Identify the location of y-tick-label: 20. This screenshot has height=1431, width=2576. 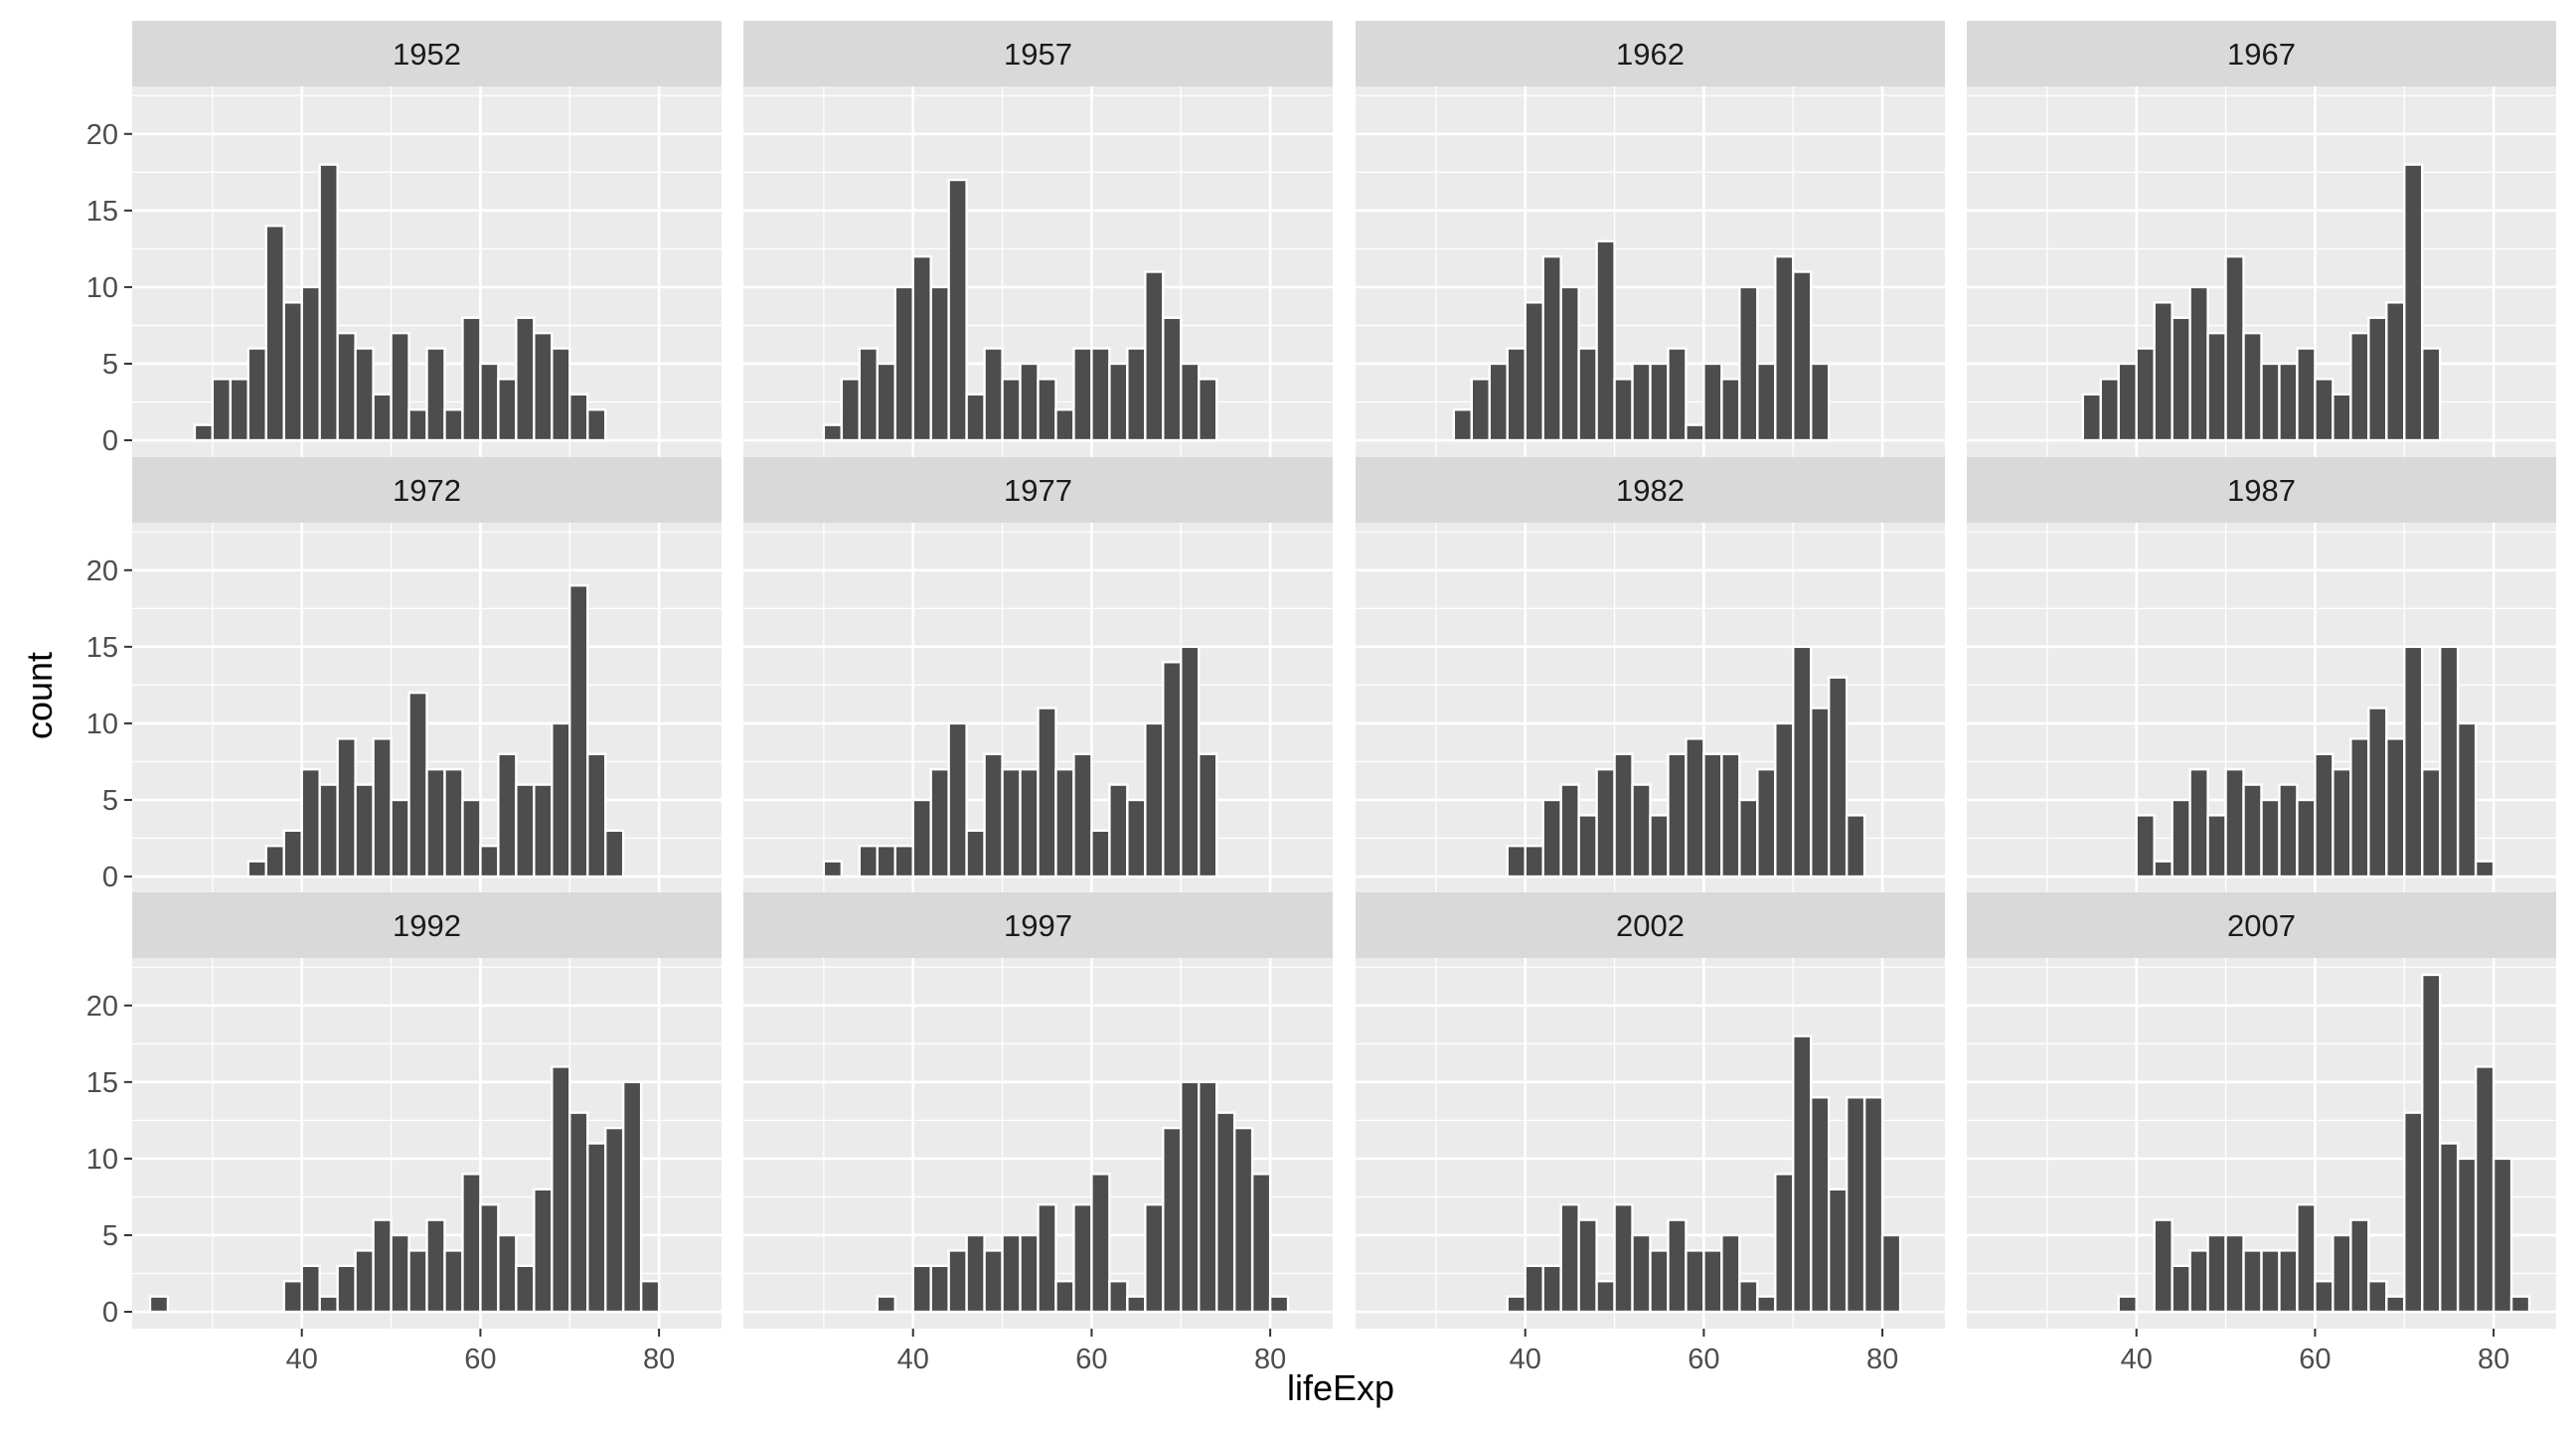
(102, 135).